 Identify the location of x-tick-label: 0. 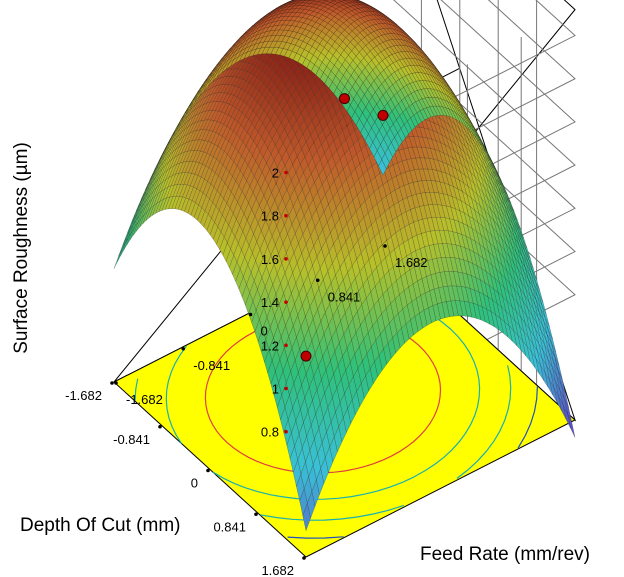
(194, 483).